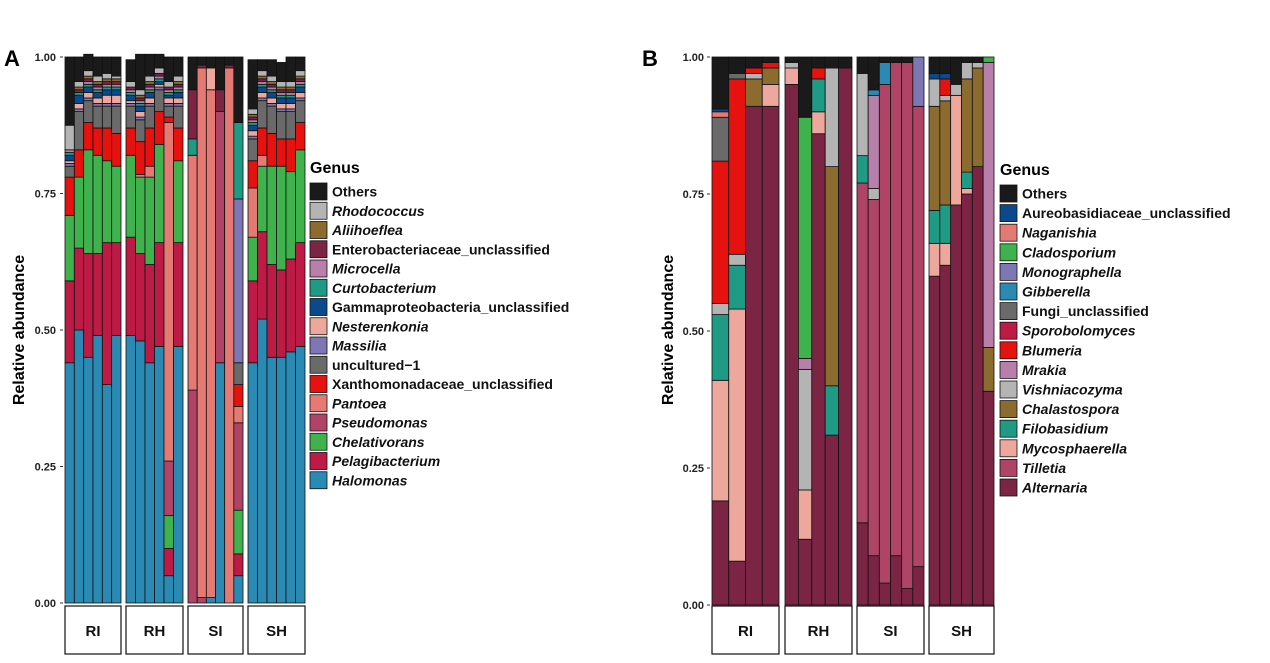 The height and width of the screenshot is (663, 1270). Describe the element at coordinates (918, 81) in the screenshot. I see `segment-monographella` at that location.